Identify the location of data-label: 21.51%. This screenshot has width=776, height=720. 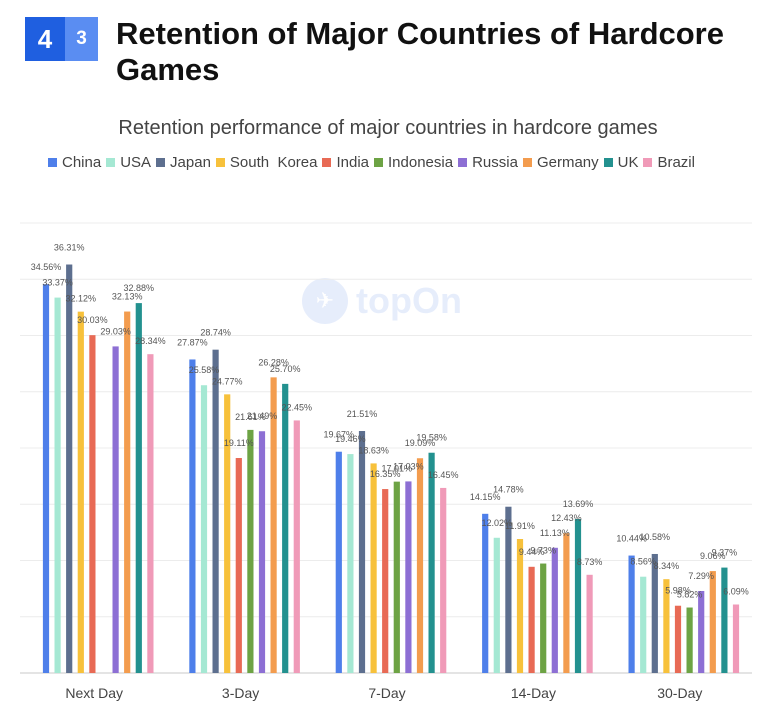
(362, 414).